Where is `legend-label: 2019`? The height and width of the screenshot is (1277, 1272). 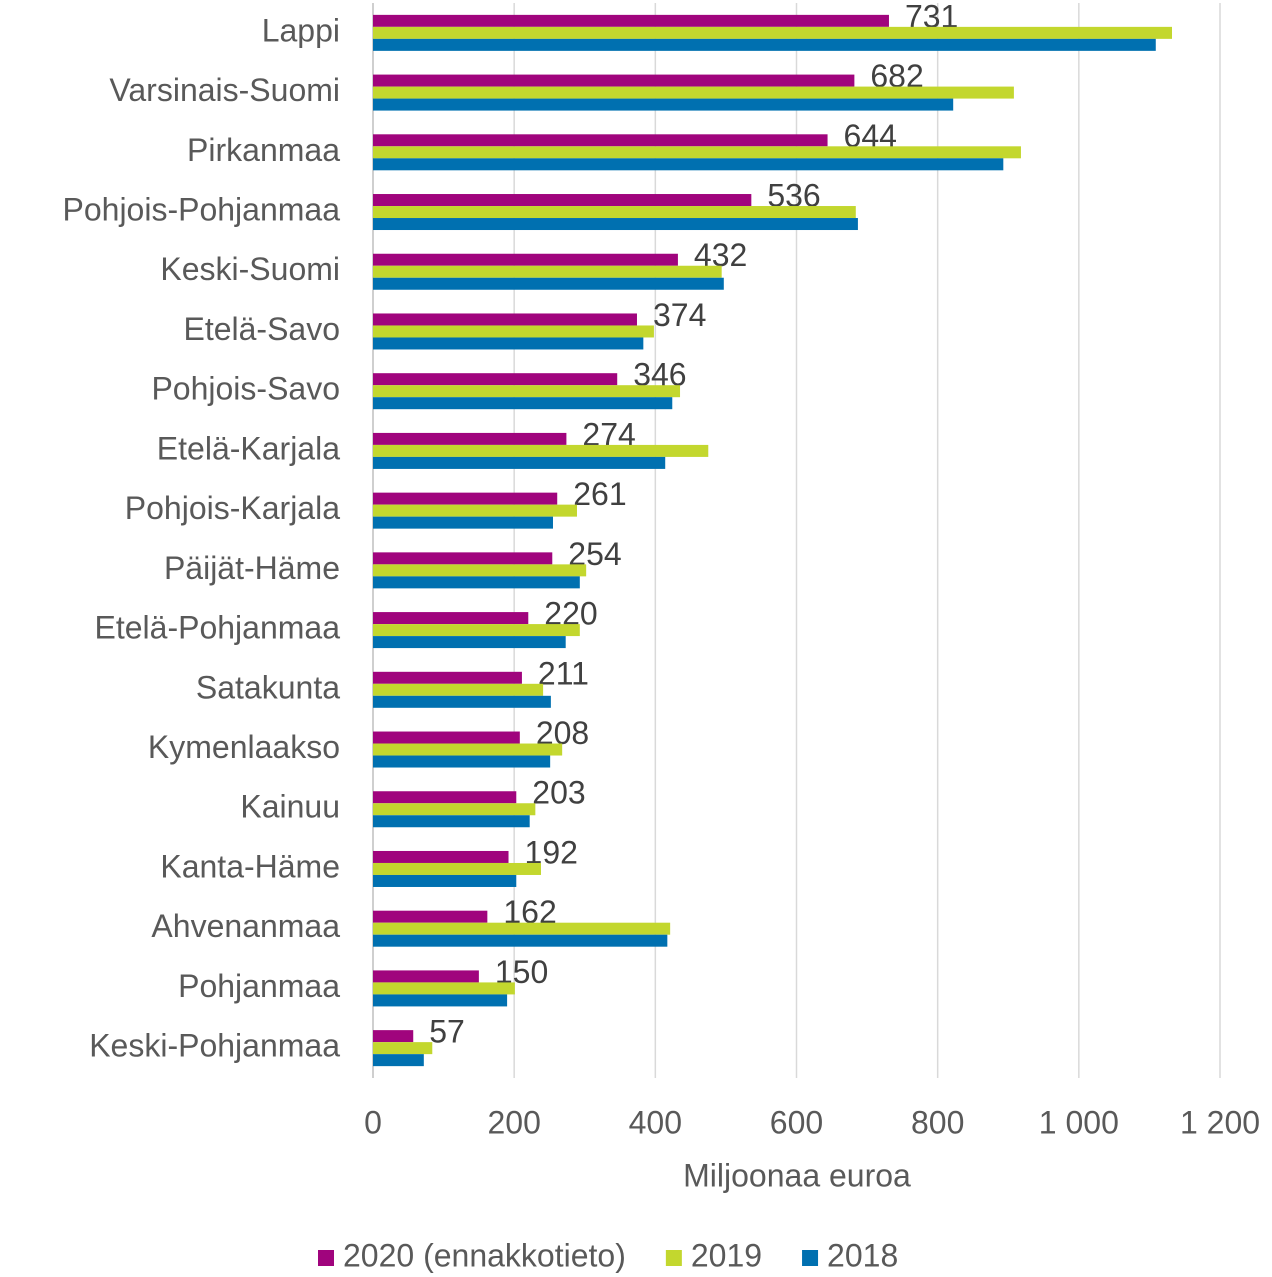 legend-label: 2019 is located at coordinates (726, 1255).